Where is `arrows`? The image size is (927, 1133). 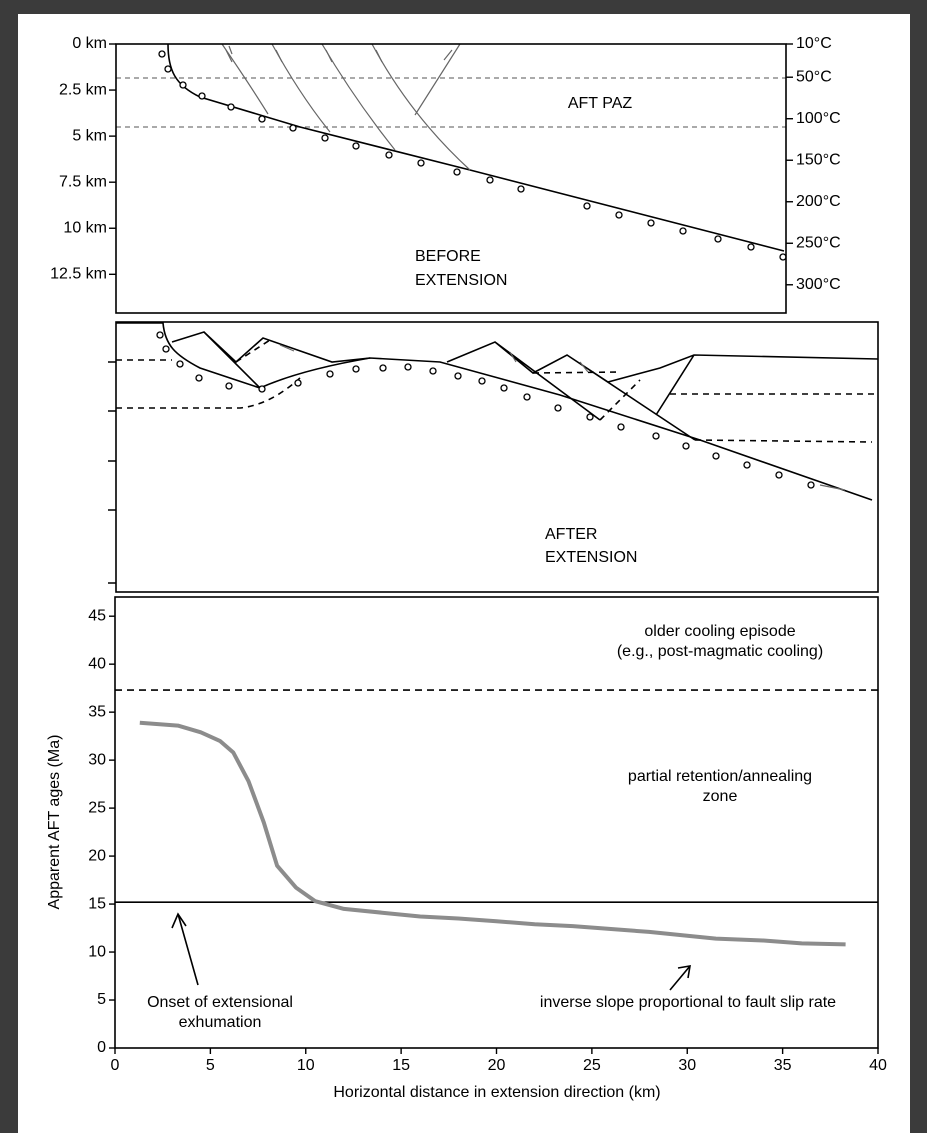 arrows is located at coordinates (431, 951).